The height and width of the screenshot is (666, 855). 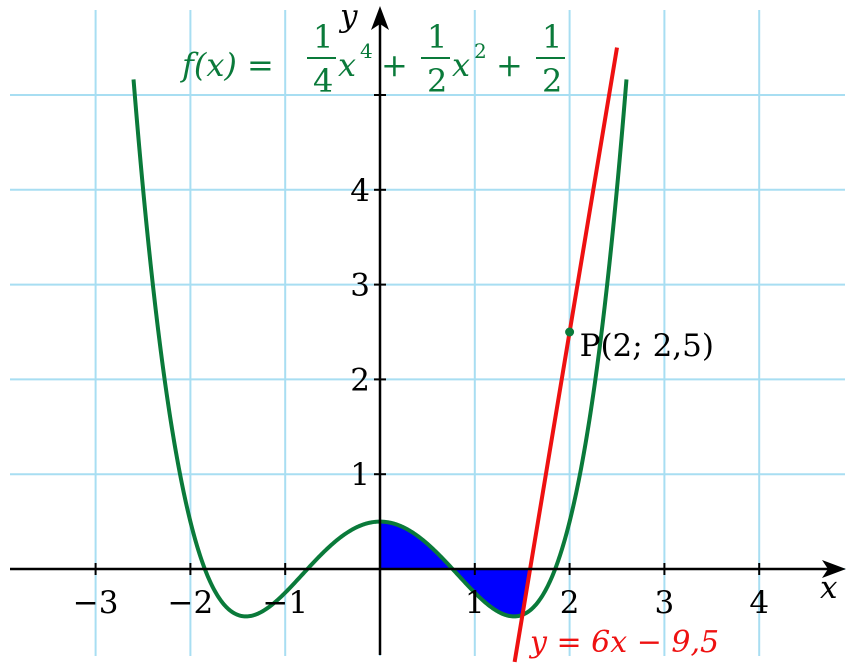 What do you see at coordinates (360, 380) in the screenshot?
I see `y-tick-label: 2` at bounding box center [360, 380].